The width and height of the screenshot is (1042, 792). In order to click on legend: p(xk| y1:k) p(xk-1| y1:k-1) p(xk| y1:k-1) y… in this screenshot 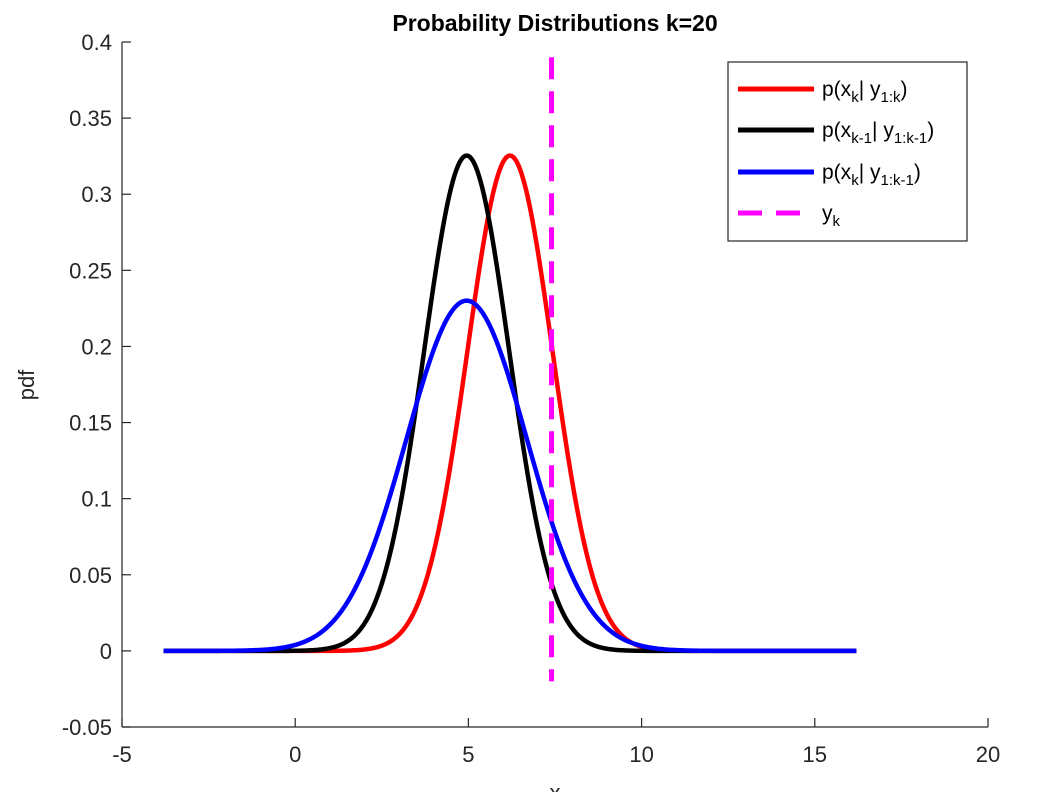, I will do `click(847, 151)`.